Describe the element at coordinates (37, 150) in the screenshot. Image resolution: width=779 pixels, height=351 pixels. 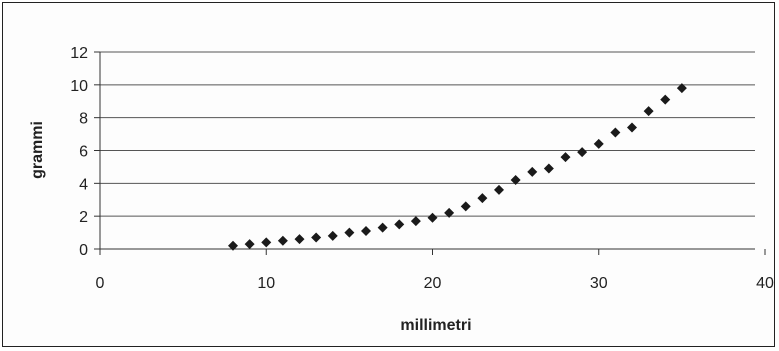
I see `y-axis-title: grammi` at that location.